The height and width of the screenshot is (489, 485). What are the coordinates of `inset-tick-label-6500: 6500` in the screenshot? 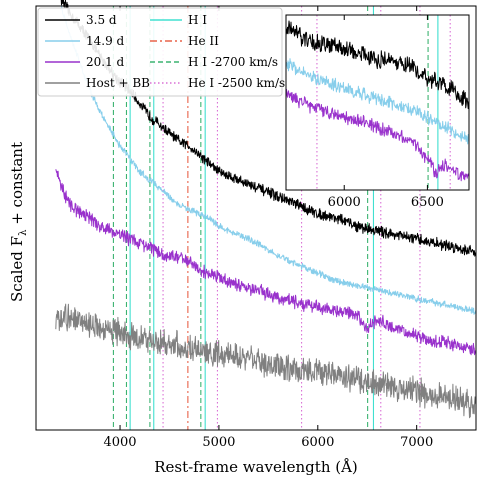 It's located at (427, 202).